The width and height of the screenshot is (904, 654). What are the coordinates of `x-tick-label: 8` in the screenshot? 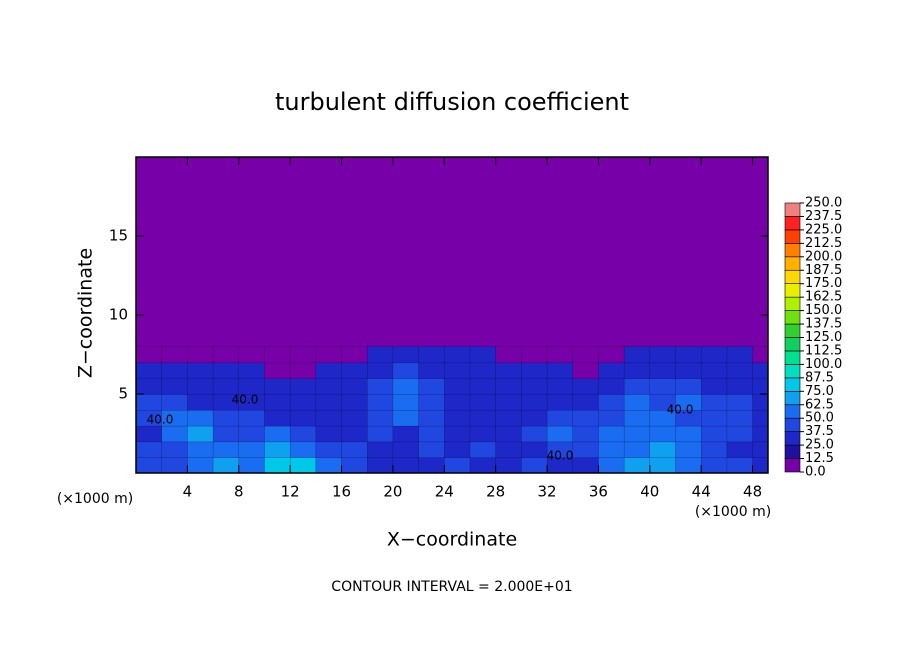 It's located at (239, 492).